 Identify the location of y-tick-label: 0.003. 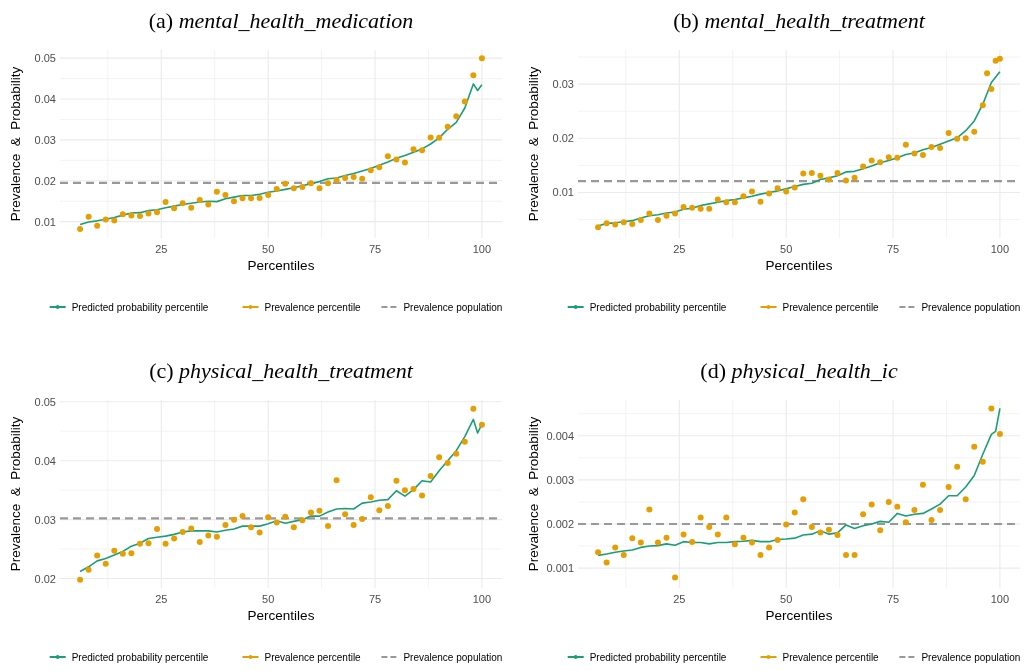
(560, 479).